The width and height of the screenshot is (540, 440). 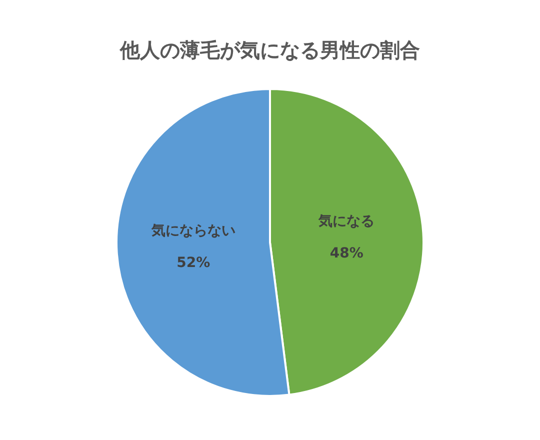 What do you see at coordinates (193, 262) in the screenshot?
I see `data-label: 52%` at bounding box center [193, 262].